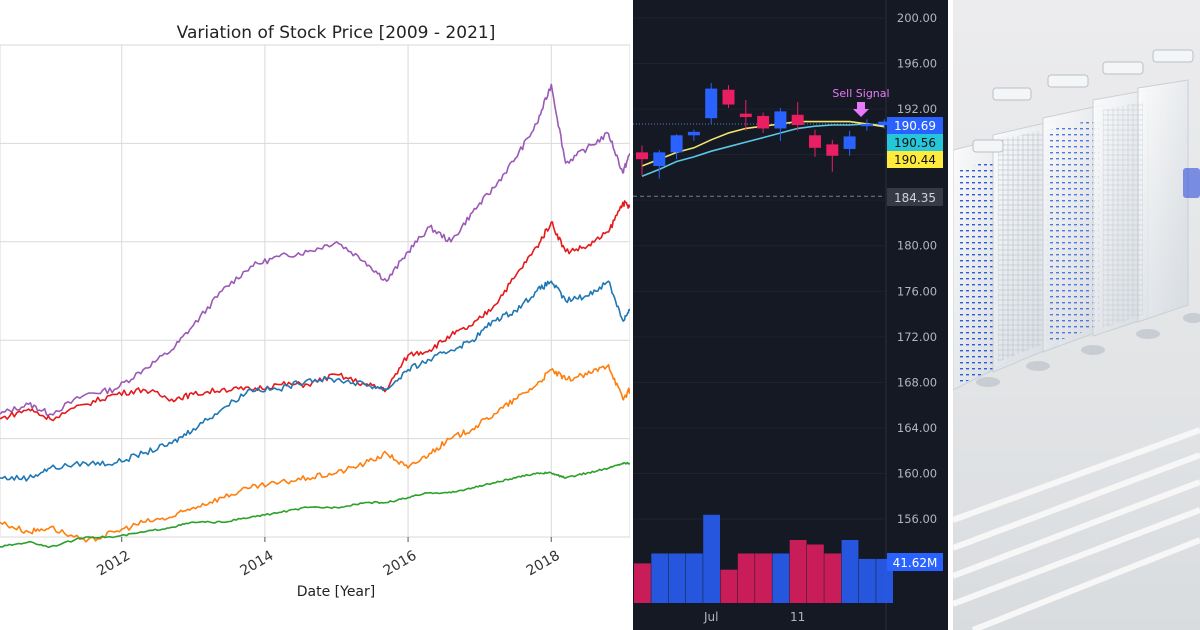  Describe the element at coordinates (336, 592) in the screenshot. I see `x-axis-label: Date [Year]` at that location.